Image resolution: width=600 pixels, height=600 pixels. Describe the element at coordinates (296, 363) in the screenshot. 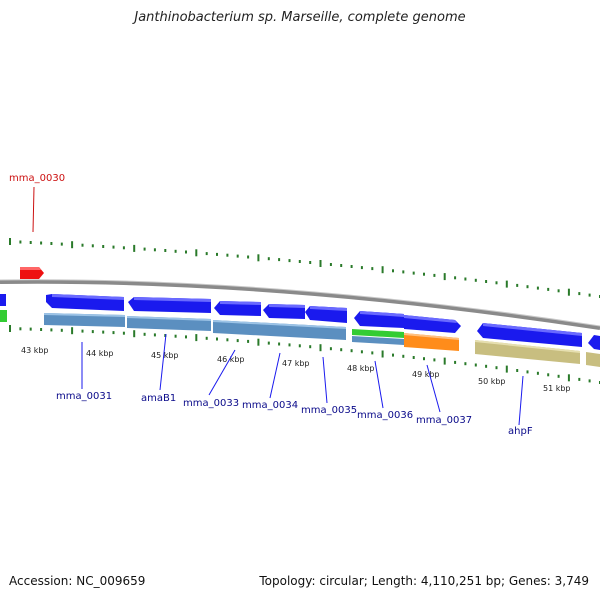

I see `scale-label-47: 47 kbp` at that location.